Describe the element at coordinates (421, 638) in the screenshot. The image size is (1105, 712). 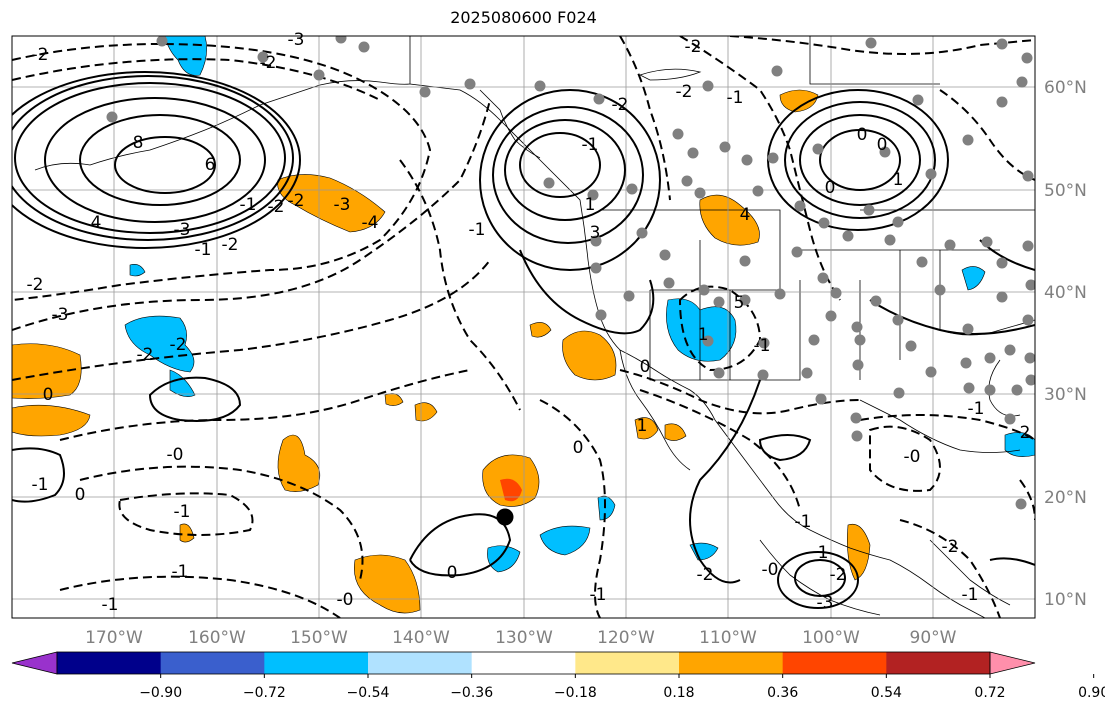
I see `lon-label-140w: 140°W` at that location.